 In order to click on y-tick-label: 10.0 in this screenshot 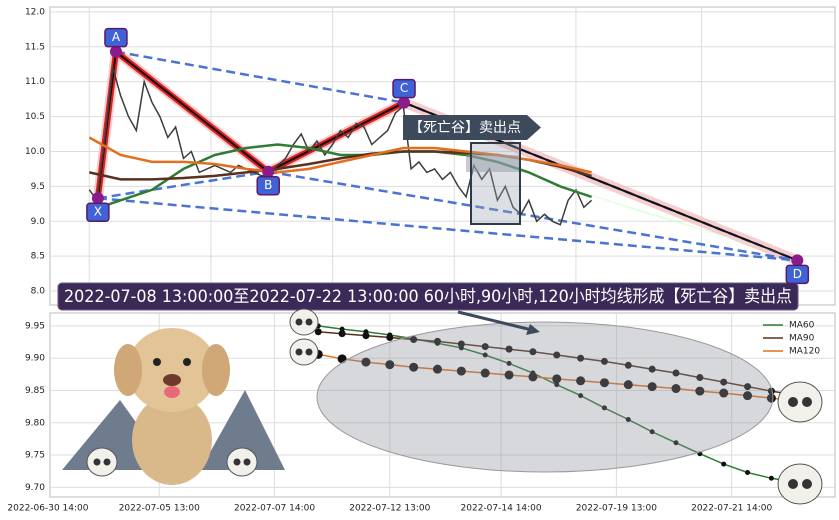, I will do `click(35, 152)`.